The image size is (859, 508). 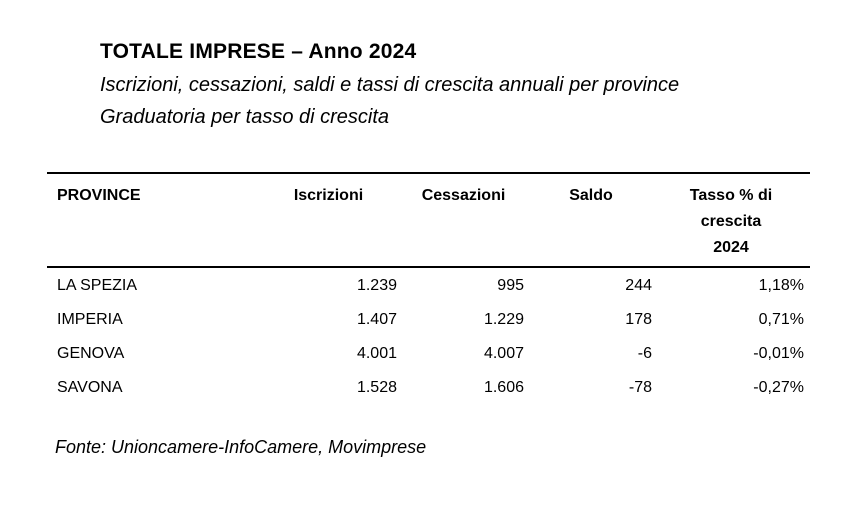 What do you see at coordinates (376, 319) in the screenshot?
I see `cell-iscrizioni: 1.407` at bounding box center [376, 319].